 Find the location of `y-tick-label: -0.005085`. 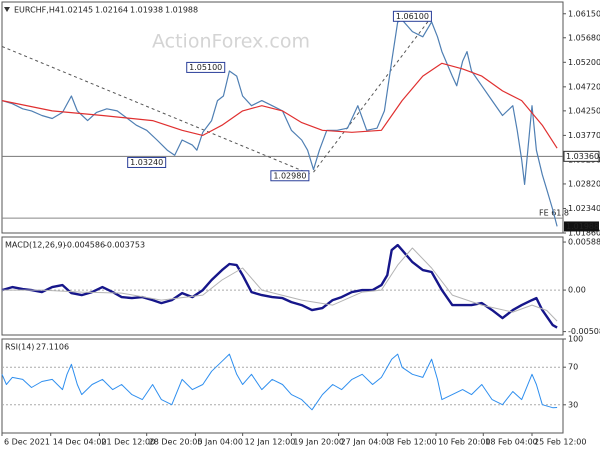

y-tick-label: -0.005085 is located at coordinates (584, 331).